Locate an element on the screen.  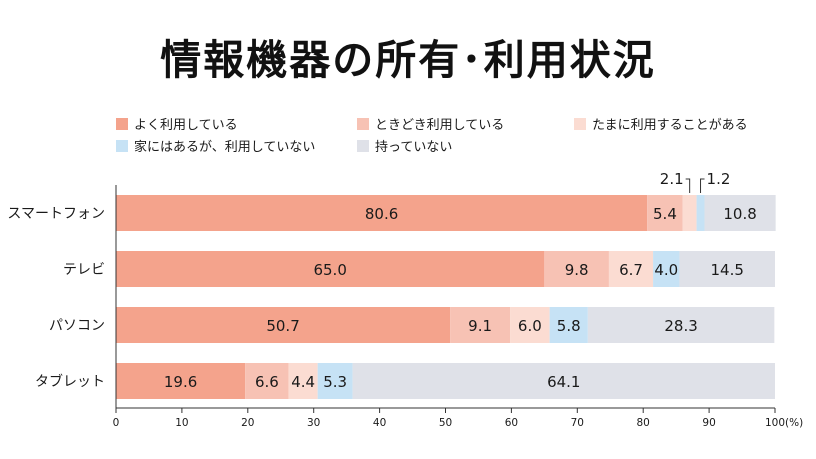
x-tick-label: 70 is located at coordinates (577, 423).